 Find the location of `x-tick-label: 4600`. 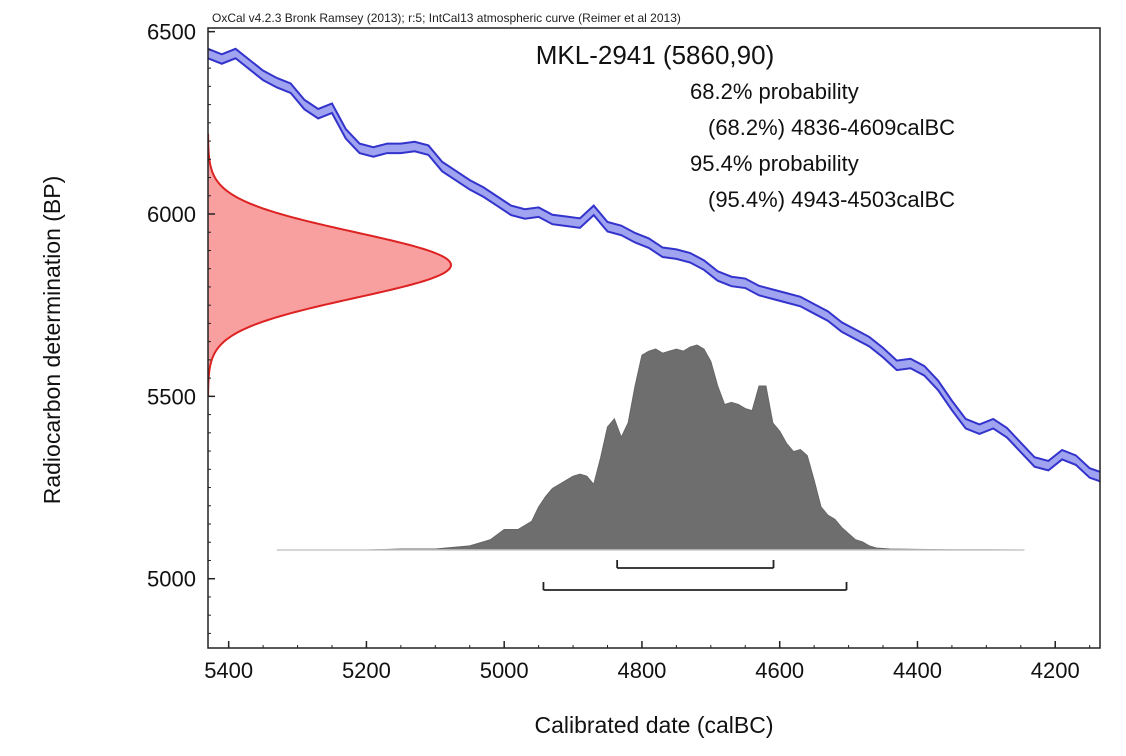

x-tick-label: 4600 is located at coordinates (779, 670).